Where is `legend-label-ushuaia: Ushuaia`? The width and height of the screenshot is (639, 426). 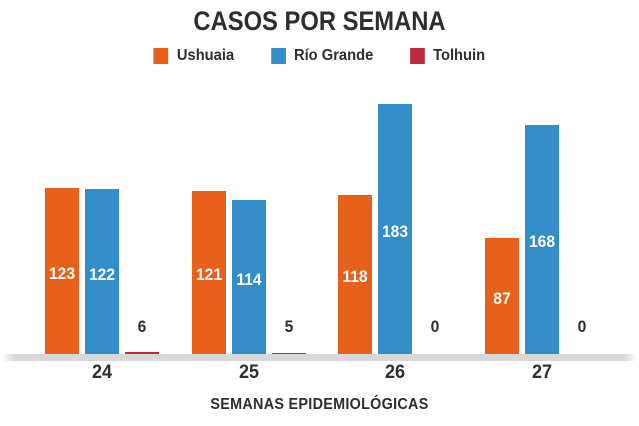
legend-label-ushuaia: Ushuaia is located at coordinates (205, 55).